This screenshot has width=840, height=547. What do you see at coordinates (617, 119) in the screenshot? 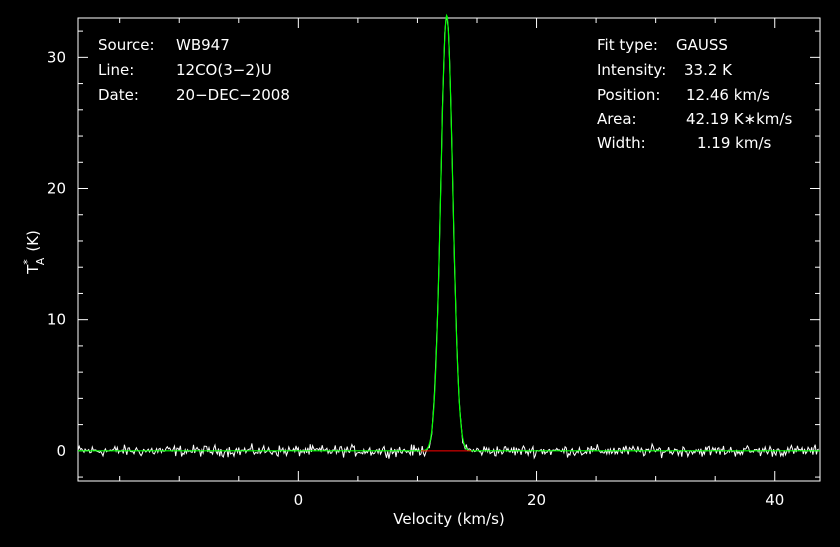
I see `fit-area-key: Area:` at bounding box center [617, 119].